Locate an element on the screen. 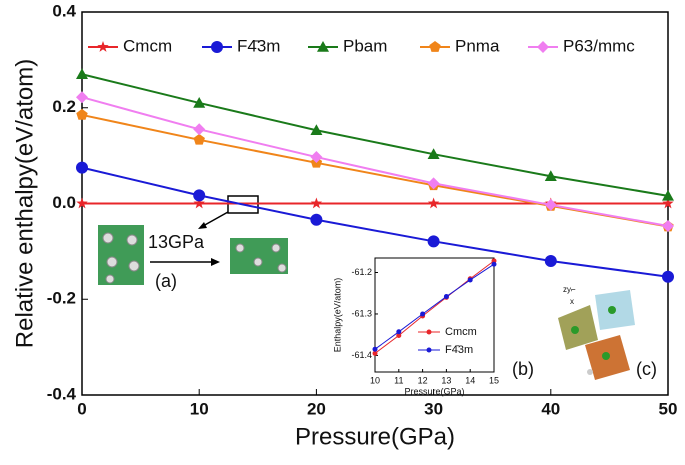 This screenshot has width=685, height=465. legend-label: P63/mmc is located at coordinates (599, 45).